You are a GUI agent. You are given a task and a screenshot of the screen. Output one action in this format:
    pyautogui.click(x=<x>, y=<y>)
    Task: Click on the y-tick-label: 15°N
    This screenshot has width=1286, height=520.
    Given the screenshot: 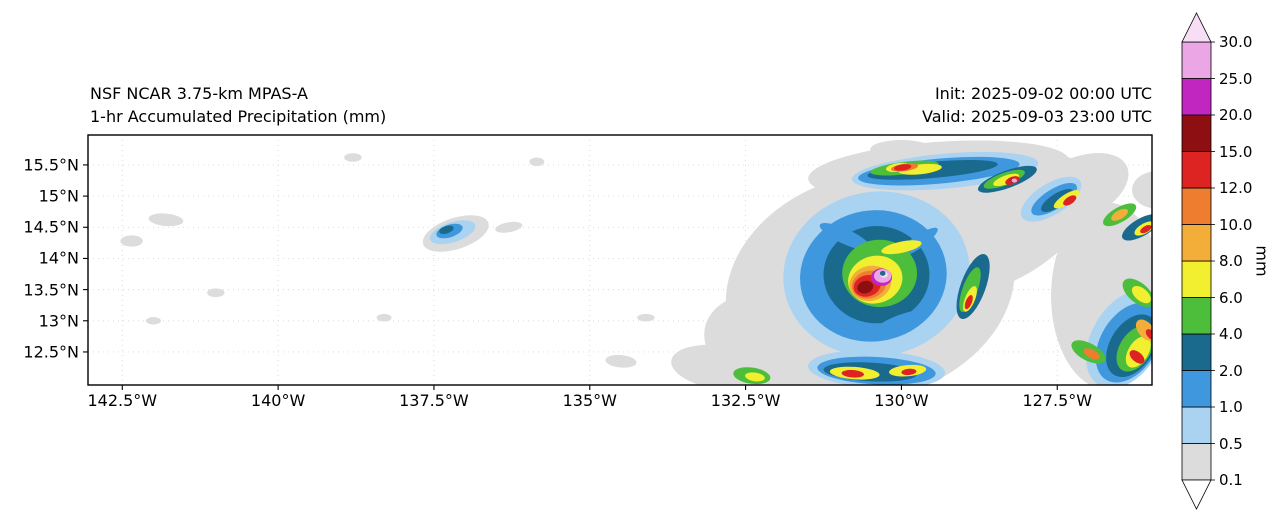 What is the action you would take?
    pyautogui.click(x=58, y=196)
    